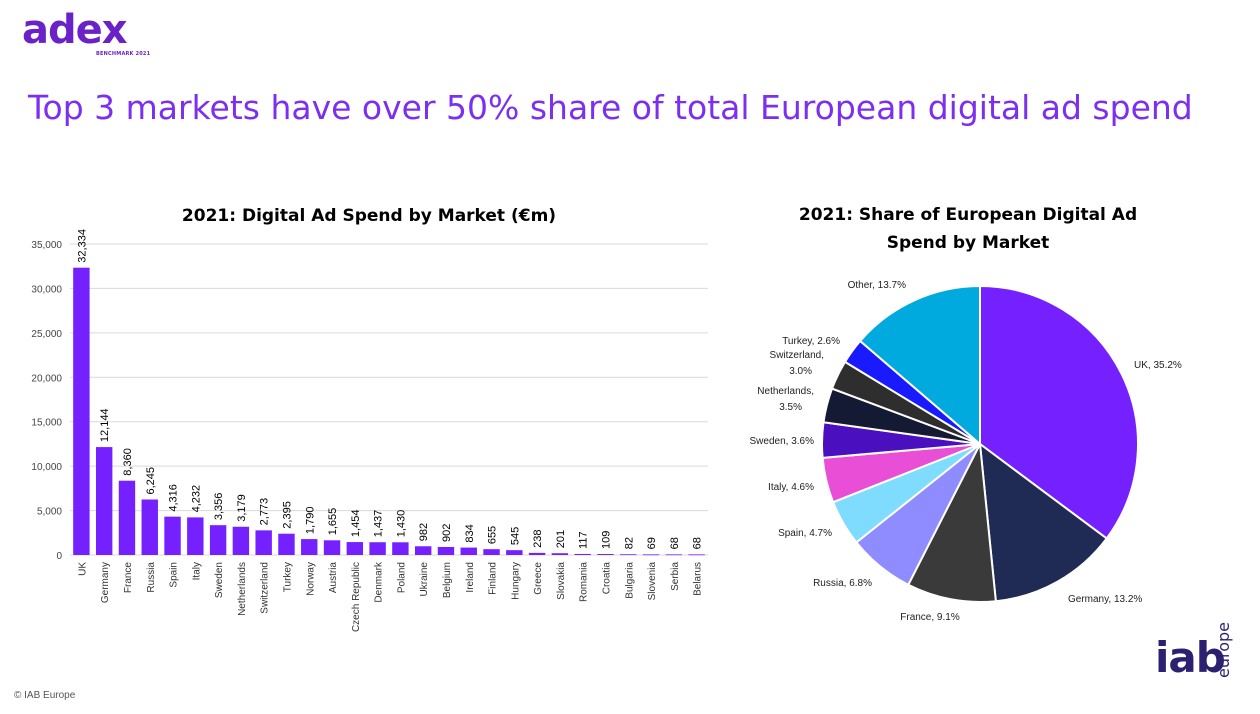 Image resolution: width=1260 pixels, height=714 pixels. Describe the element at coordinates (242, 508) in the screenshot. I see `data-label: 3,179` at that location.